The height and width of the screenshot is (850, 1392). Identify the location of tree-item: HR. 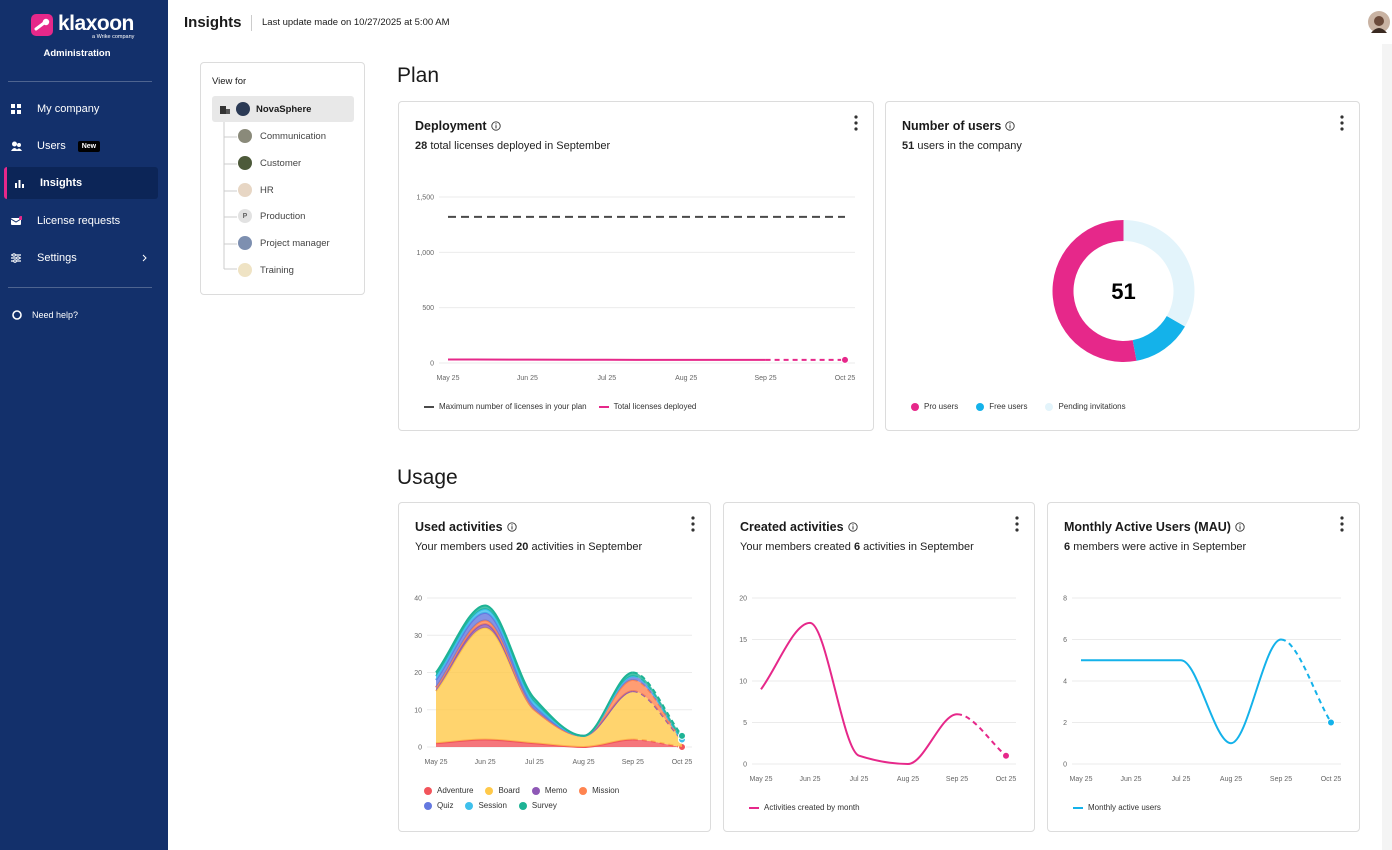
(256, 190).